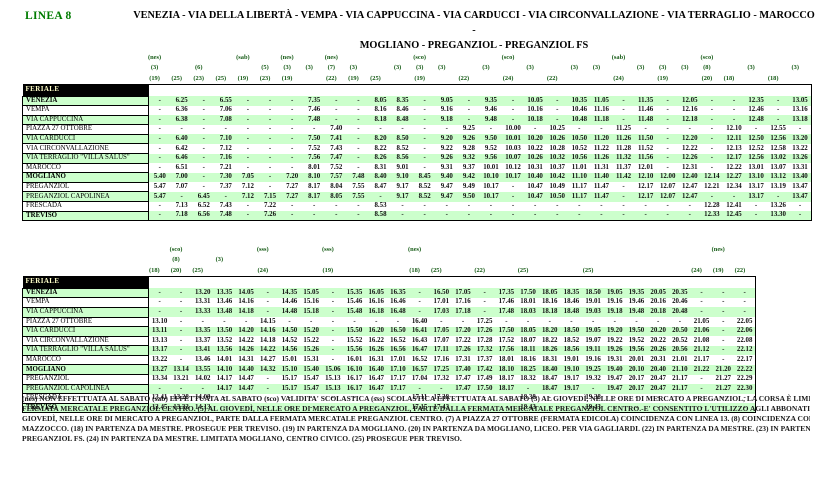 The height and width of the screenshot is (482, 820). I want to click on time-cell: 19.22, so click(614, 341).